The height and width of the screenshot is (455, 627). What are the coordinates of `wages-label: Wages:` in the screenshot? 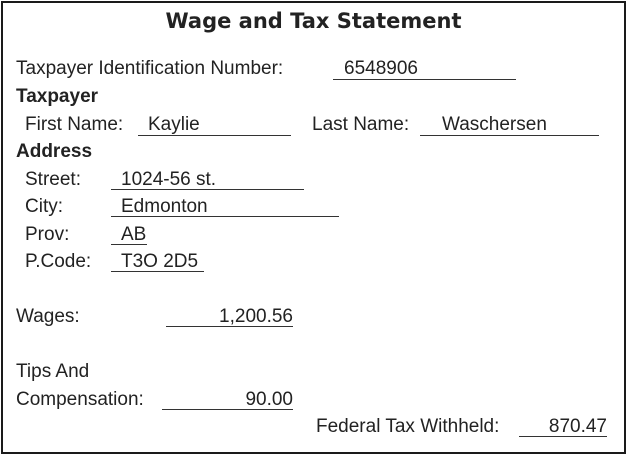 It's located at (48, 316).